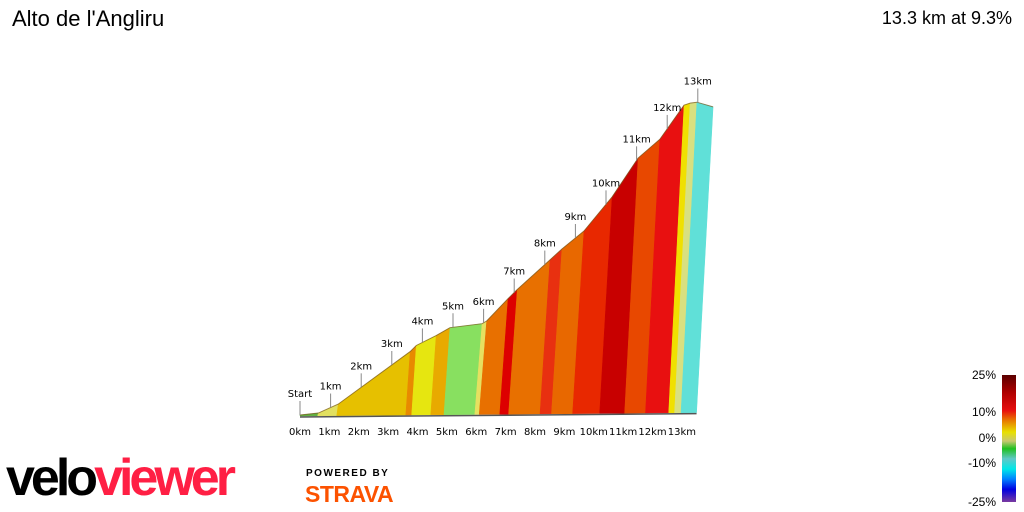  Describe the element at coordinates (418, 432) in the screenshot. I see `distance-tick-label: 4km` at that location.